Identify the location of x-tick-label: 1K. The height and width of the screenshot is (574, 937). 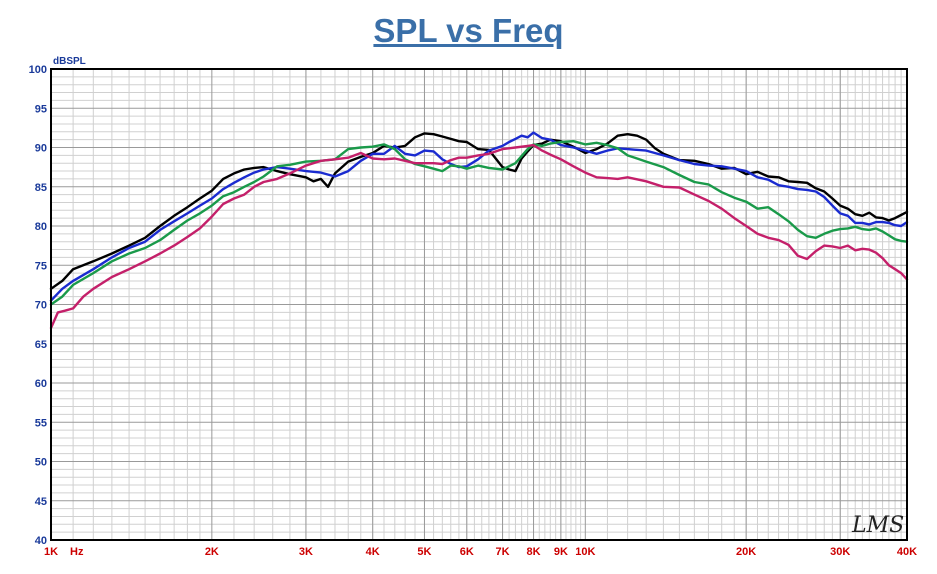
(51, 552).